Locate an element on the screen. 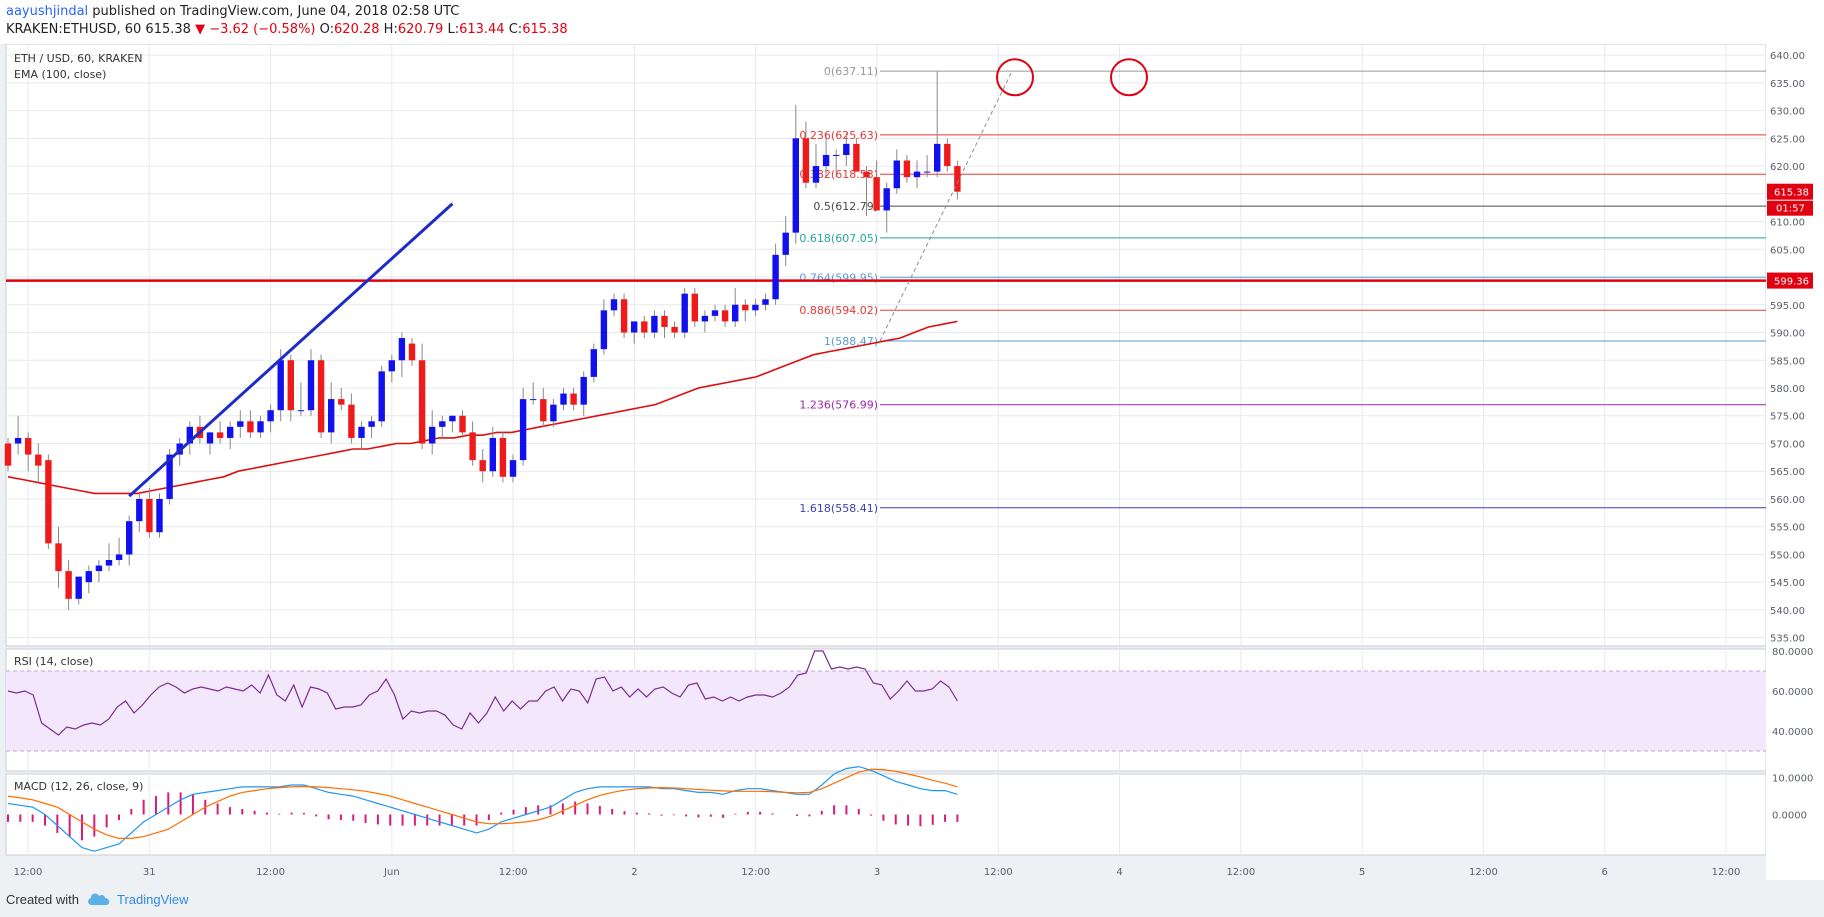  macd-pane is located at coordinates (886, 814).